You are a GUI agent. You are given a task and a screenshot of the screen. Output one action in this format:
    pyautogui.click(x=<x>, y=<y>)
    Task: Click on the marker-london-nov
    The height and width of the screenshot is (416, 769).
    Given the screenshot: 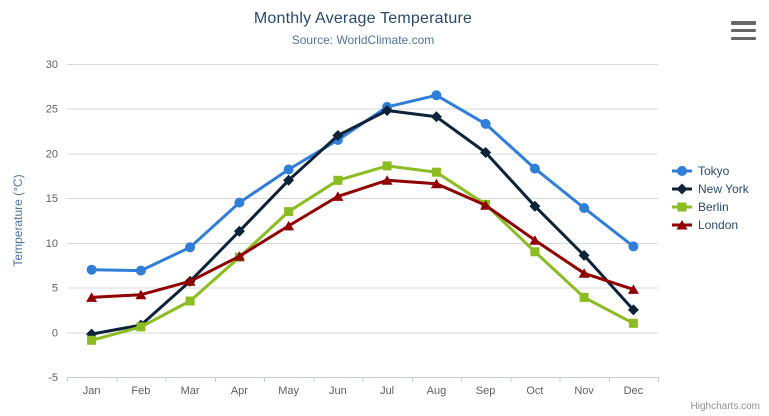 What is the action you would take?
    pyautogui.click(x=584, y=273)
    